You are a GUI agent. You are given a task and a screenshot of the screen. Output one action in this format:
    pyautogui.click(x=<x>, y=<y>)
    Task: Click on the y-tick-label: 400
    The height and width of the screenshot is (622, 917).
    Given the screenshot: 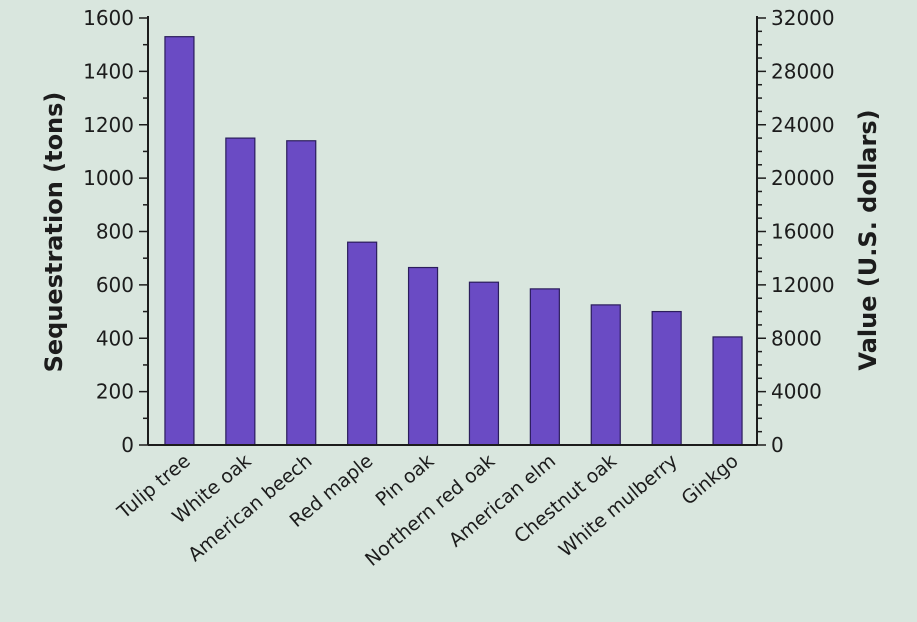 What is the action you would take?
    pyautogui.click(x=115, y=338)
    